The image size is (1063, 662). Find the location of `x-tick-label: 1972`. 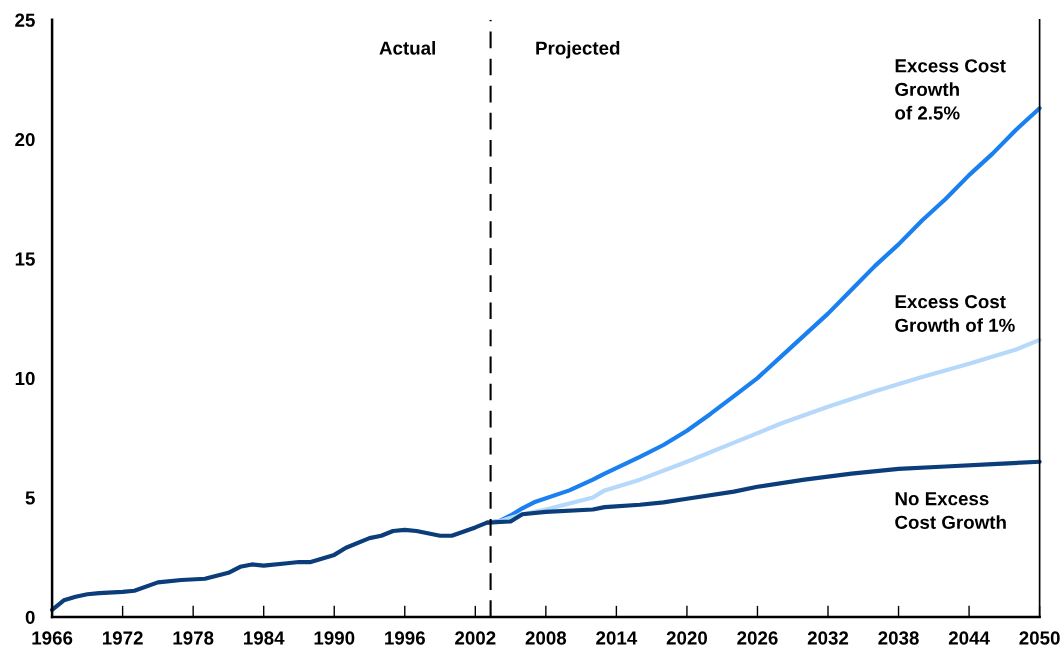

x-tick-label: 1972 is located at coordinates (122, 638).